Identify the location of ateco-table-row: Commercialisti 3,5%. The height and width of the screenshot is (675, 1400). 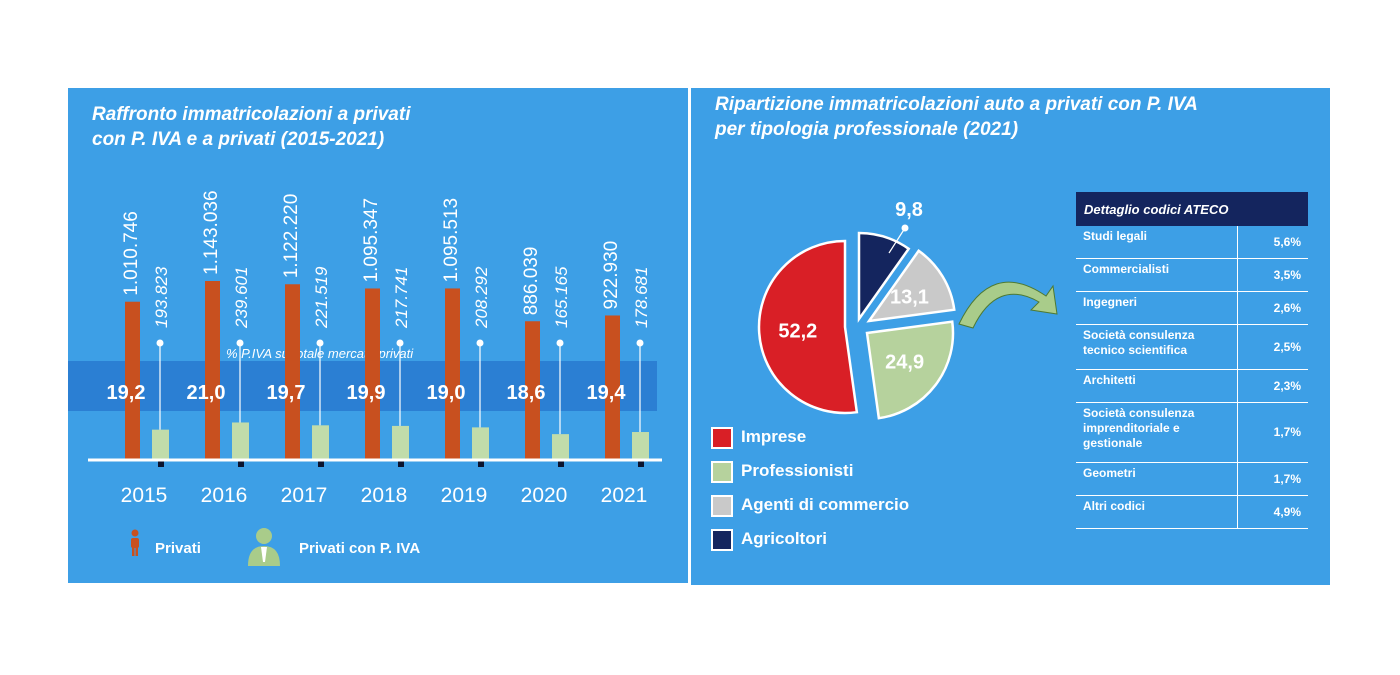
(1192, 275).